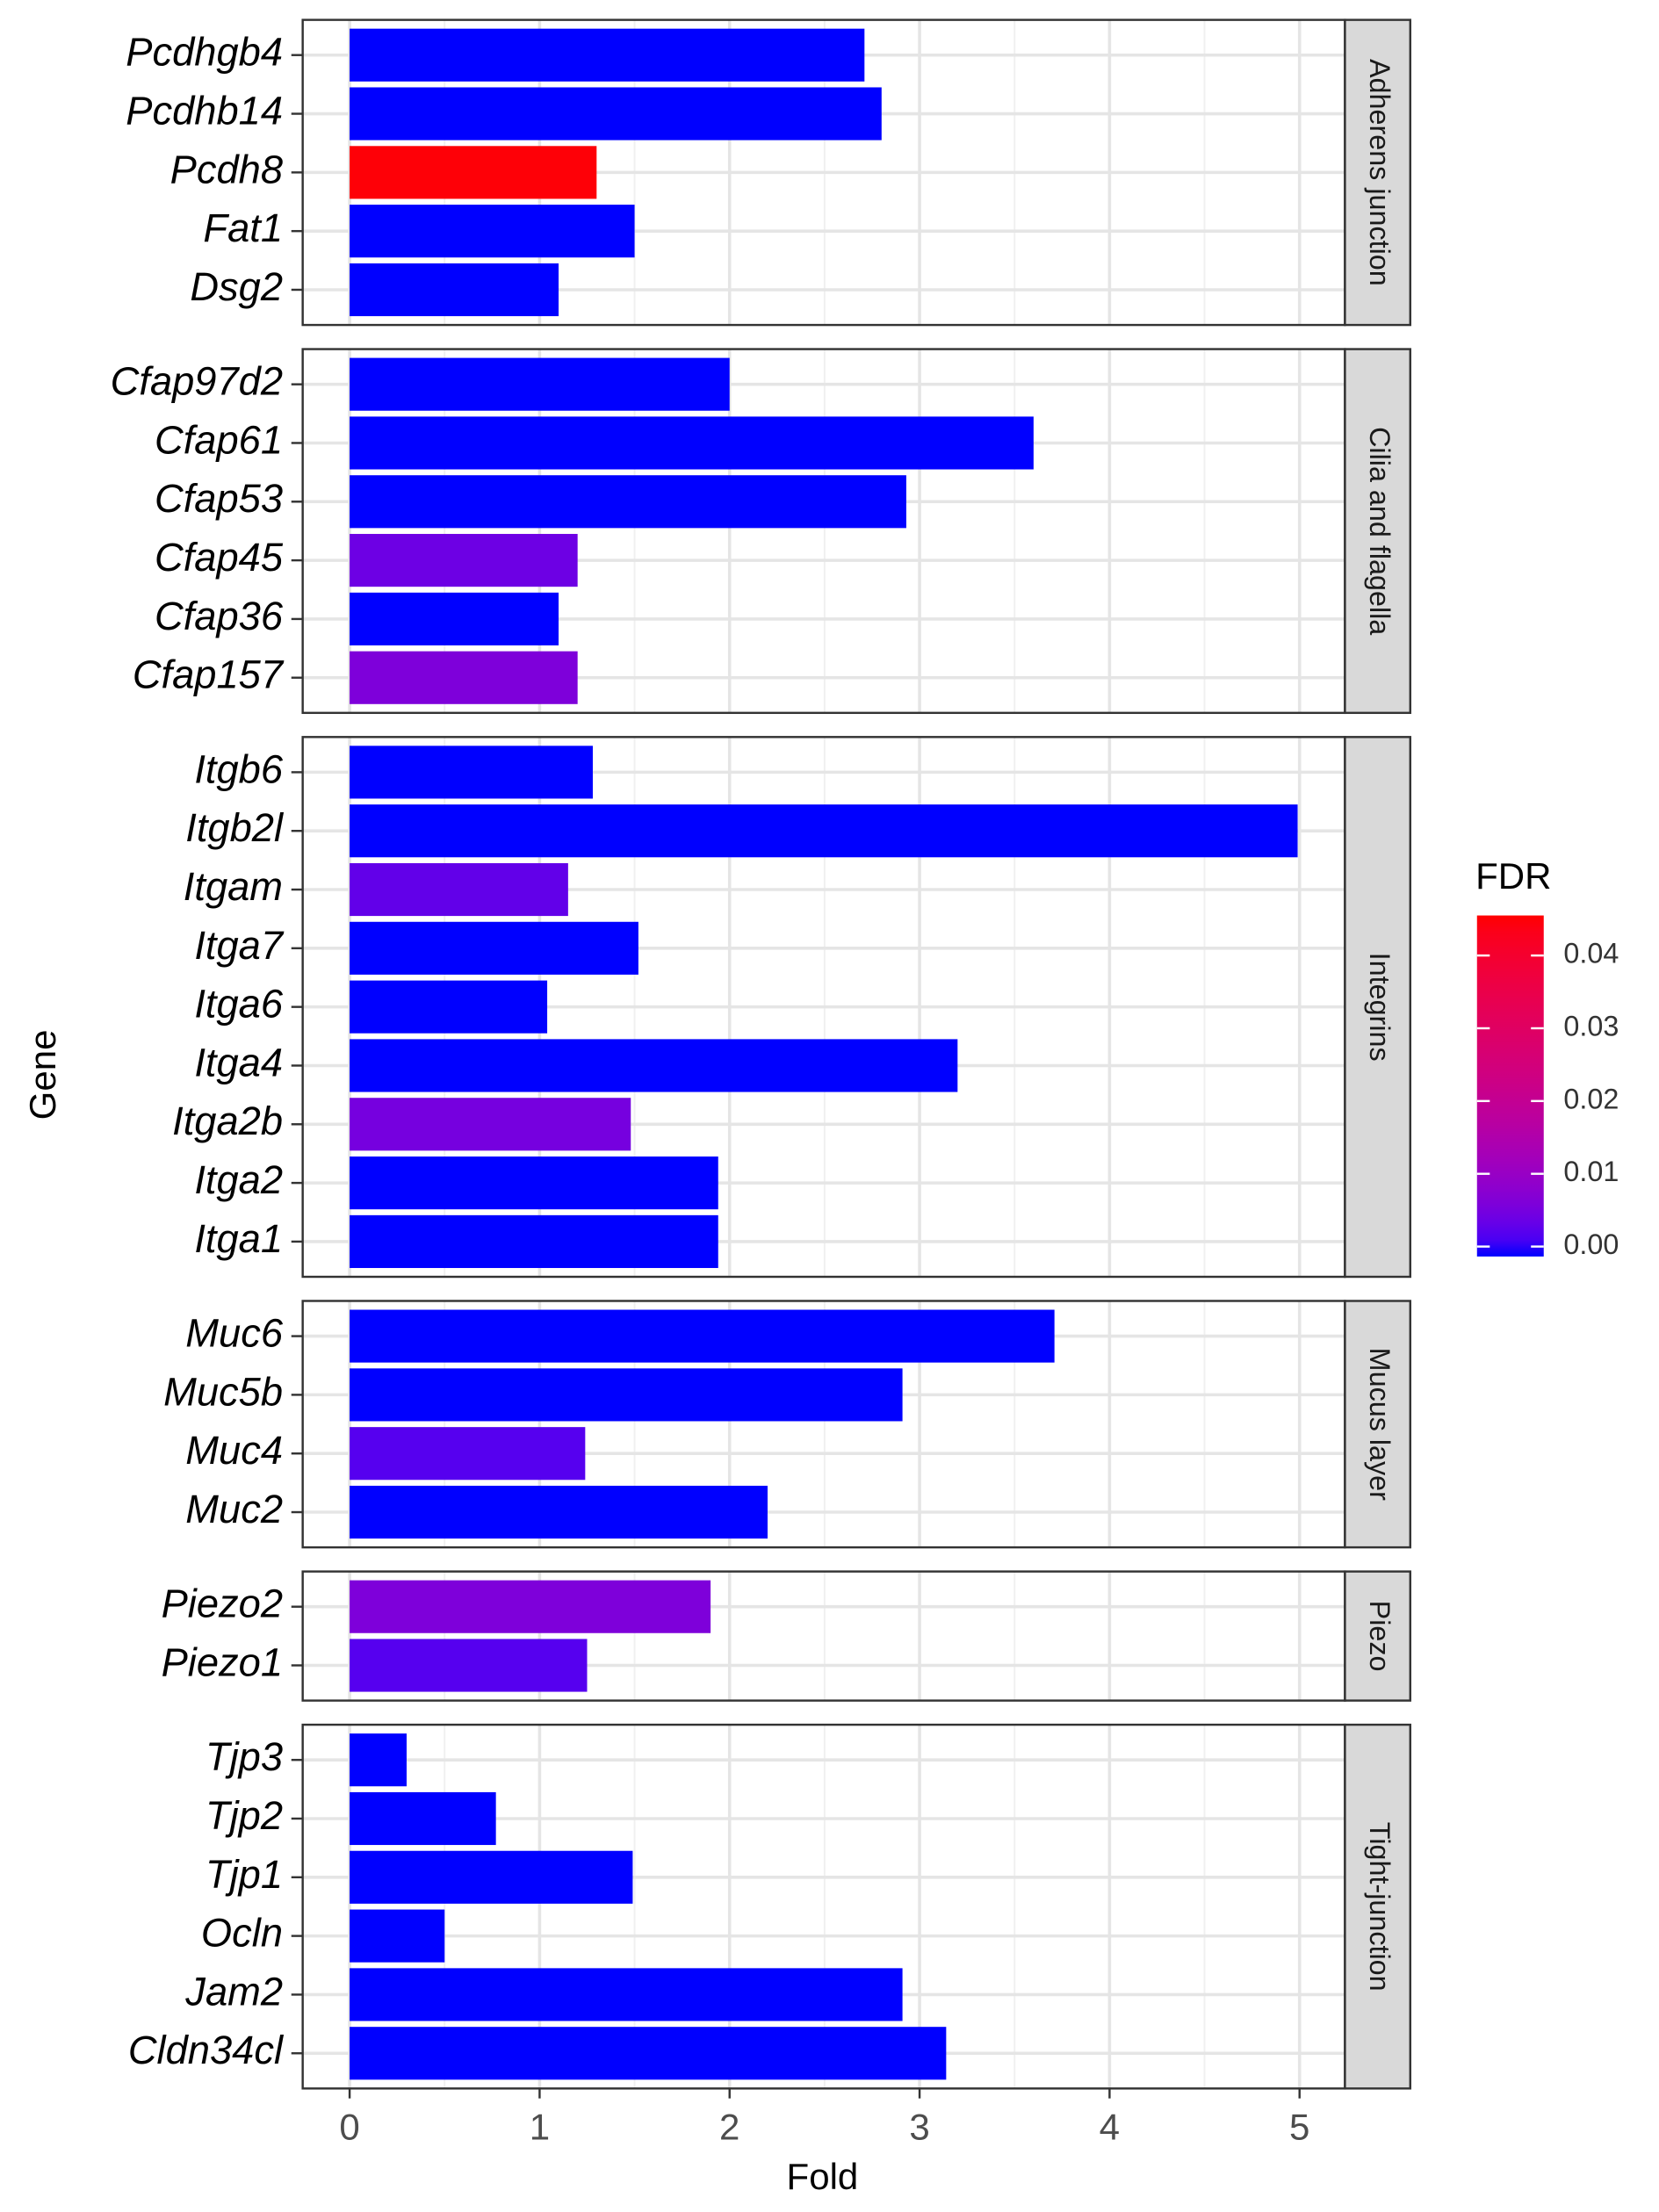 The width and height of the screenshot is (1659, 2212). Describe the element at coordinates (222, 1604) in the screenshot. I see `y-tick-label: Piezo2` at that location.